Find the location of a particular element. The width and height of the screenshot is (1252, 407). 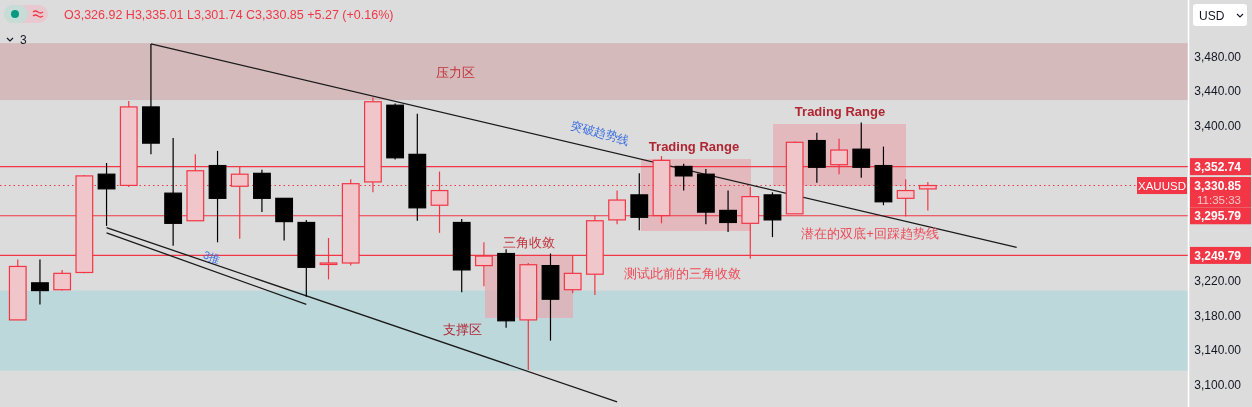

annotation: 测试此前的三角收敛 is located at coordinates (682, 273).